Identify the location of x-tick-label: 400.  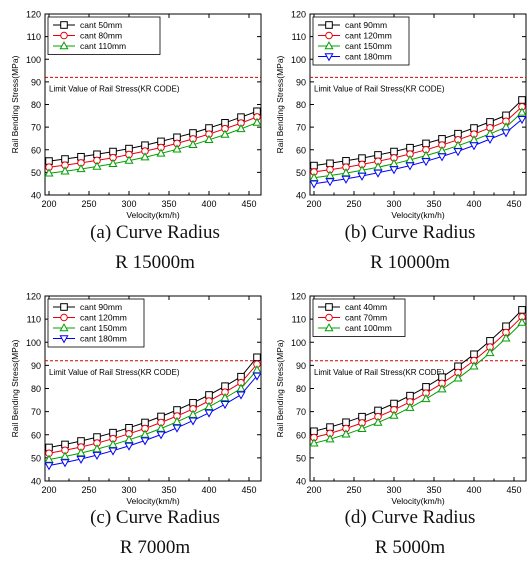
(473, 204).